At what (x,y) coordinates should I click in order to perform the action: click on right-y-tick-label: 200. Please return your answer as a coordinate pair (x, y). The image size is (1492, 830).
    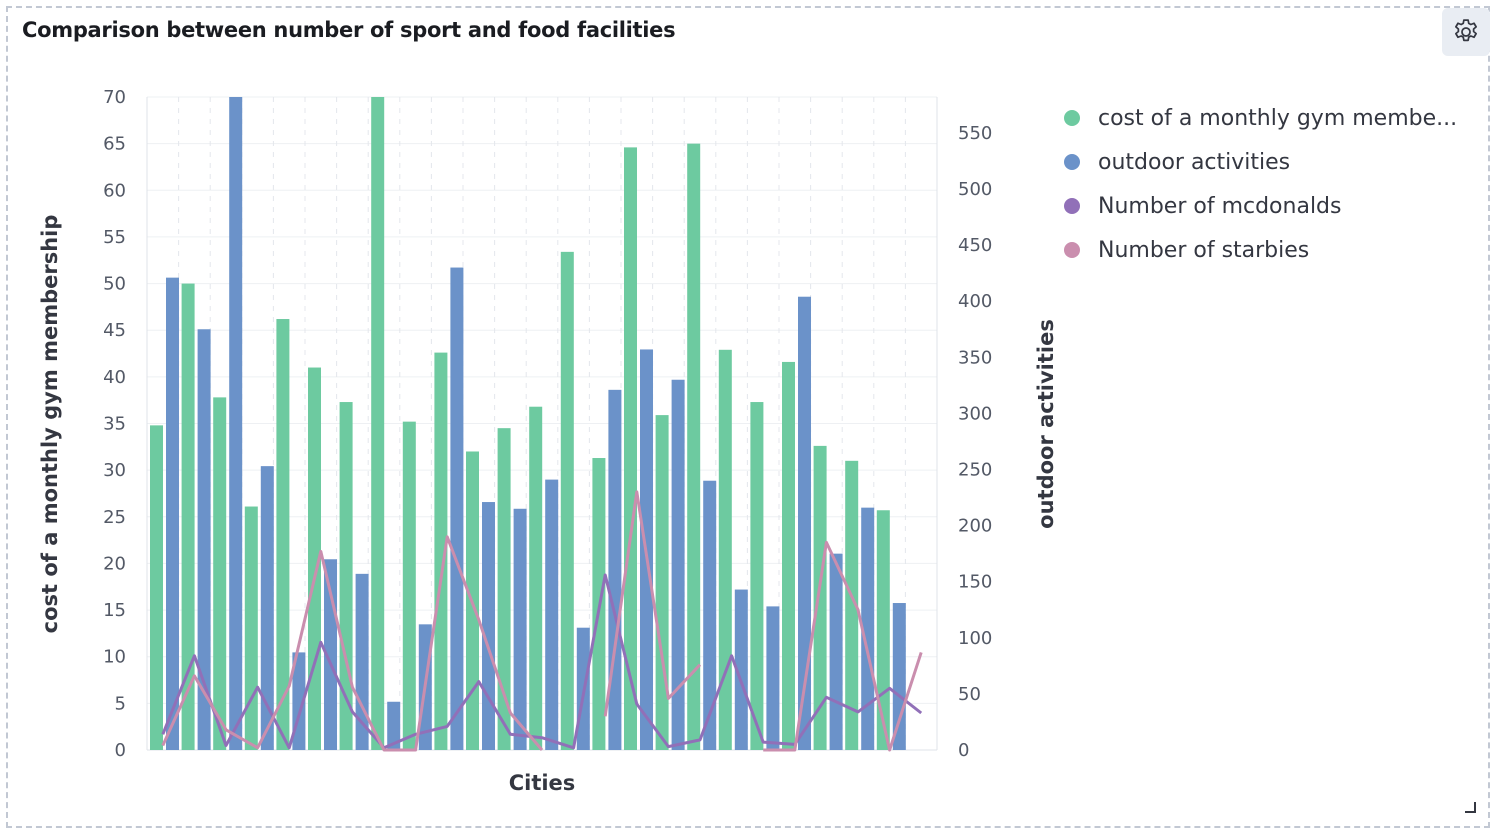
    Looking at the image, I should click on (975, 526).